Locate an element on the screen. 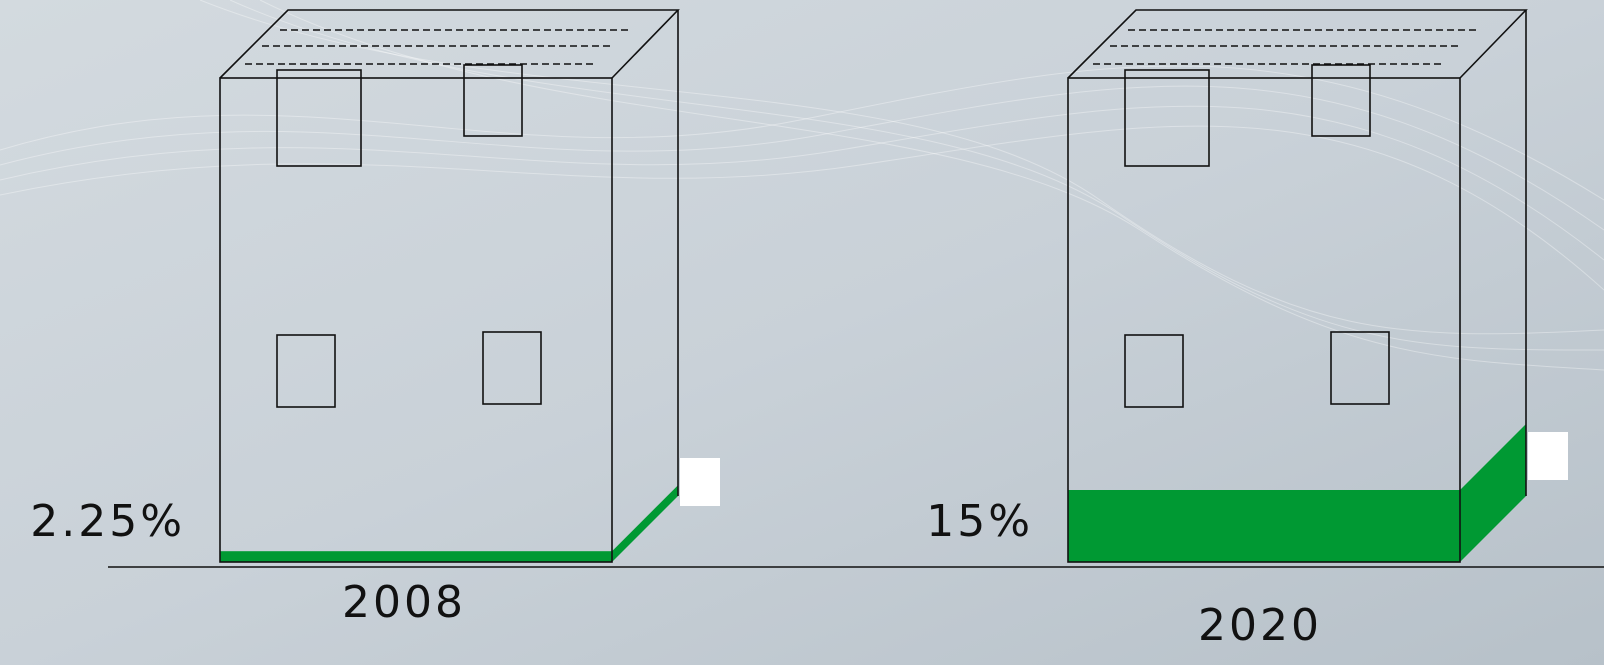 The image size is (1604, 665). category-label: 2008 is located at coordinates (404, 602).